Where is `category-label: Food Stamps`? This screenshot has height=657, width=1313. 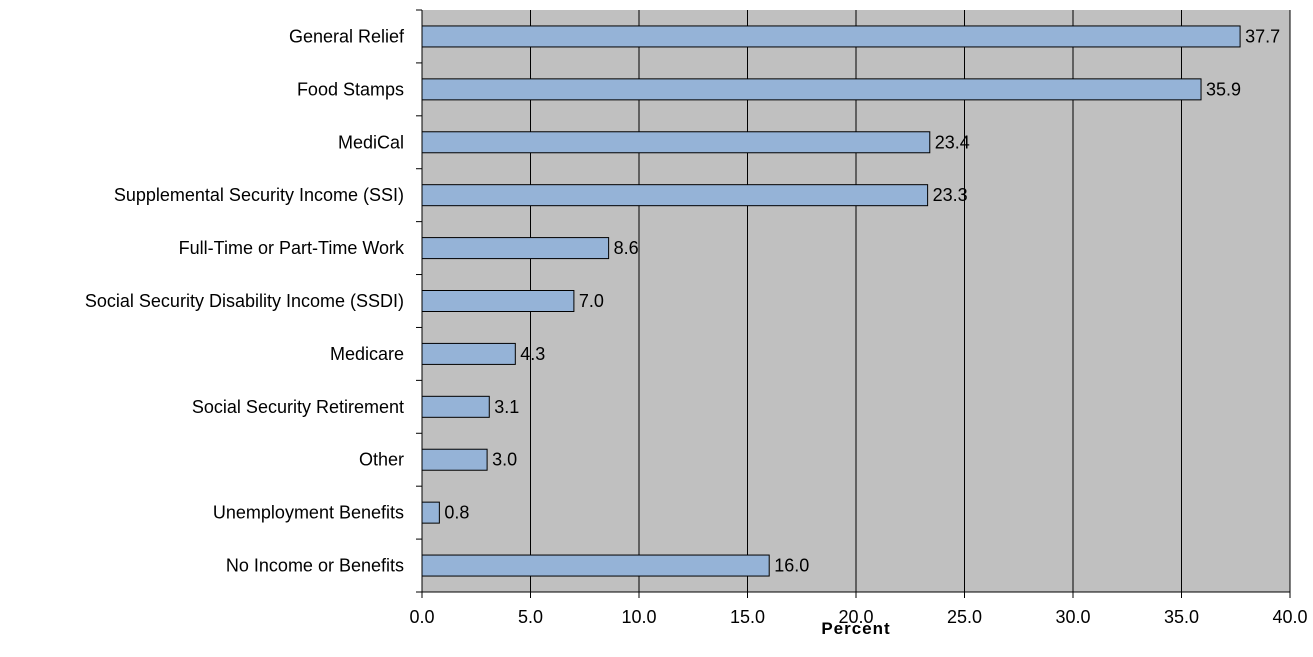
category-label: Food Stamps is located at coordinates (350, 89).